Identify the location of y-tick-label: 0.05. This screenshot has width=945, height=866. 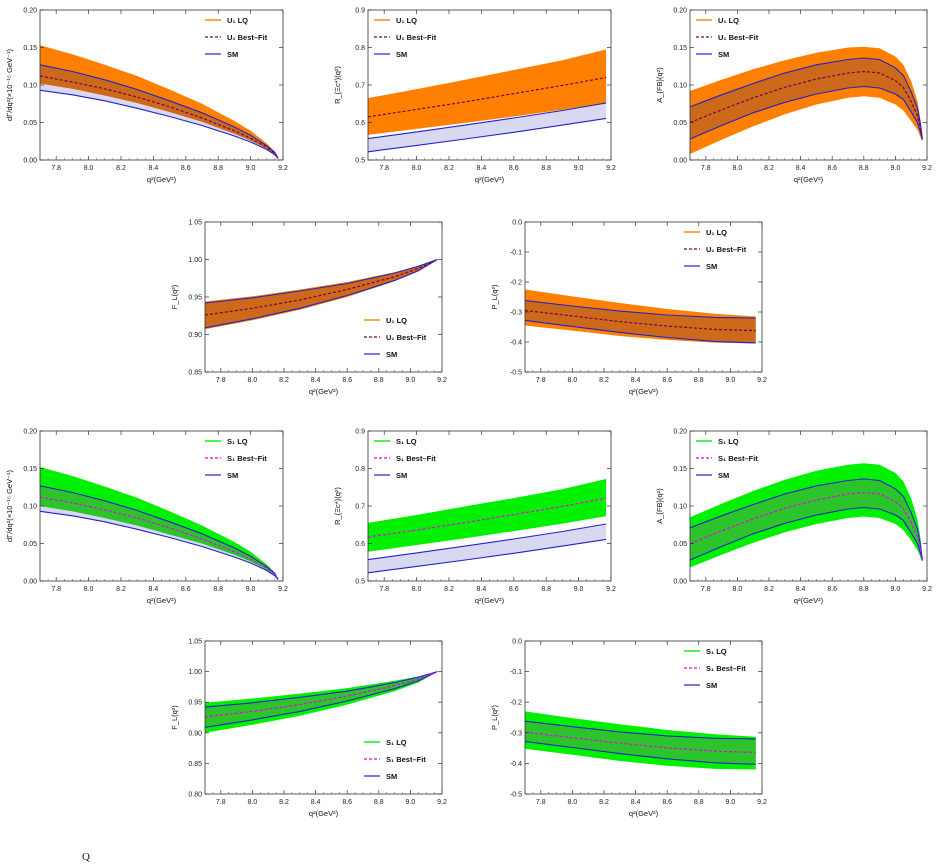
(30, 544).